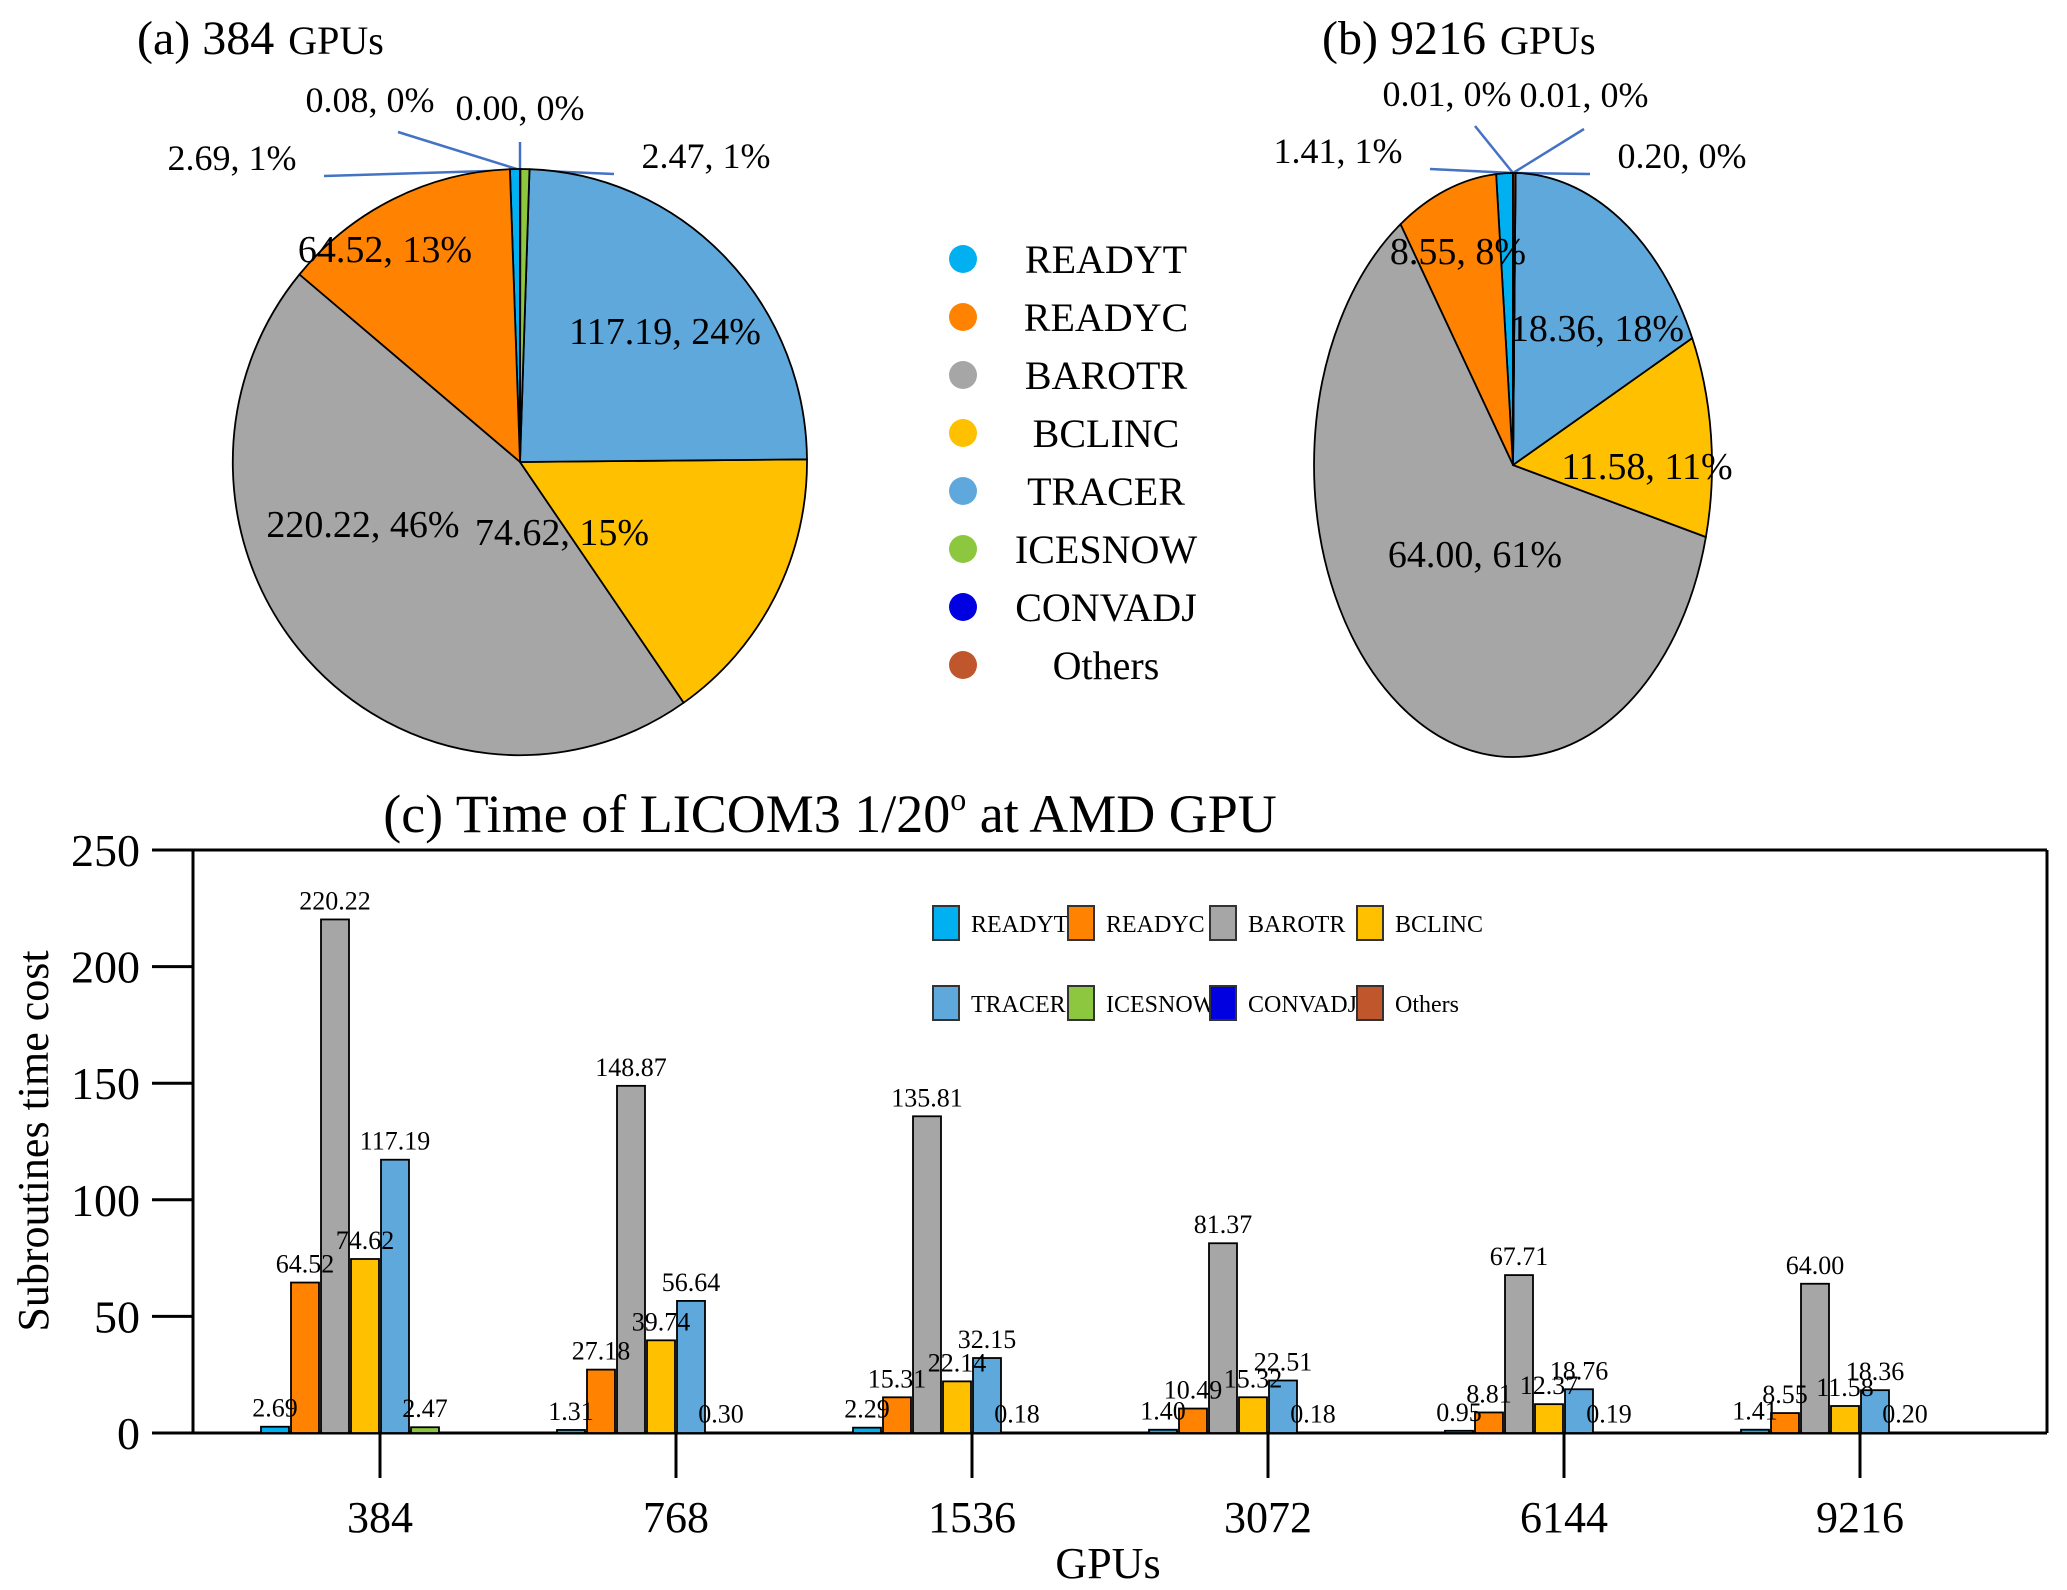 The image size is (2067, 1590). I want to click on x-category-label-3072: 3072, so click(1268, 1517).